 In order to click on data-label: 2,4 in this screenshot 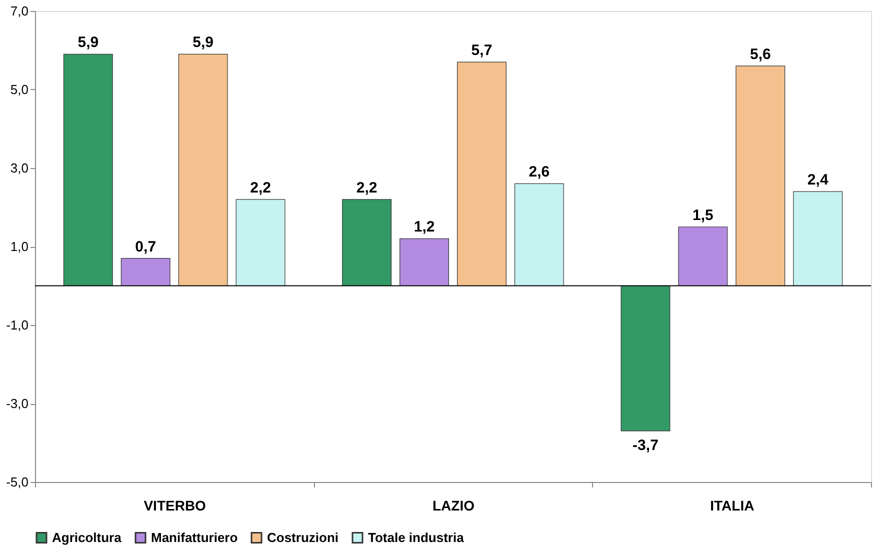, I will do `click(818, 180)`.